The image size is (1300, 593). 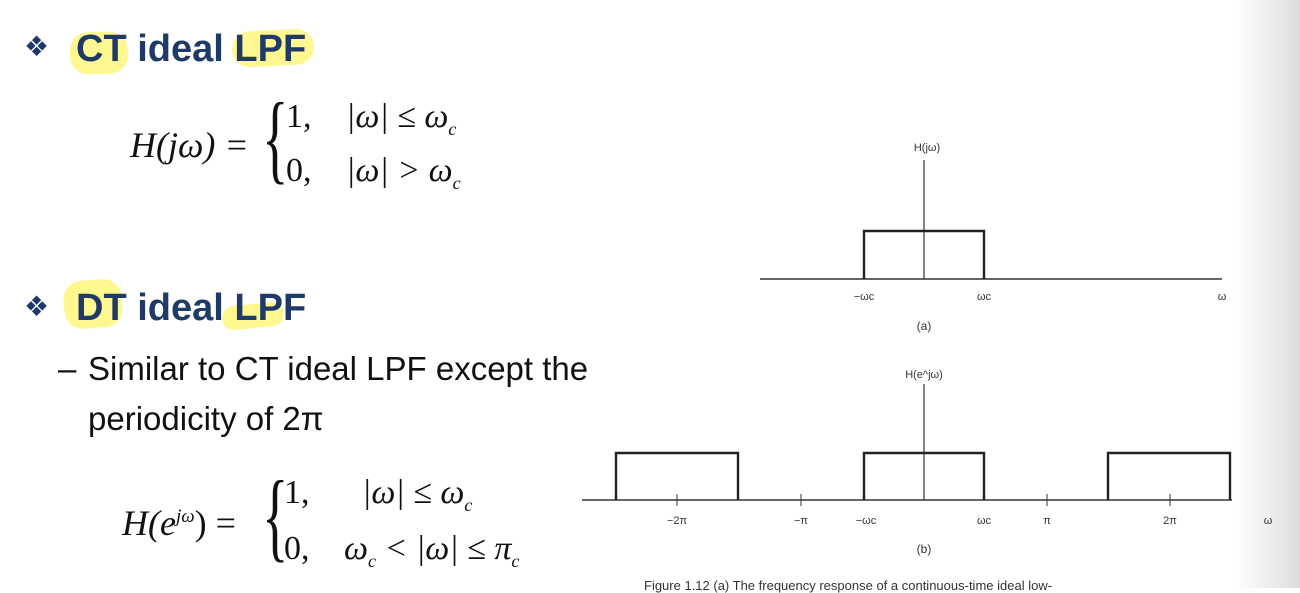 I want to click on heading-dt: DT, so click(x=101, y=308).